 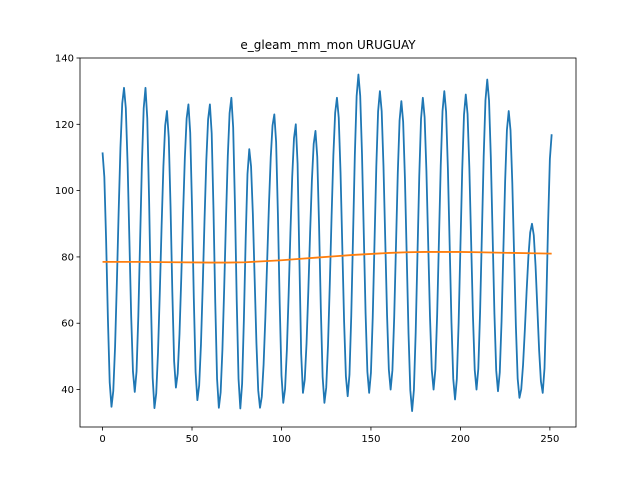 I want to click on x-tick-label: 200, so click(x=460, y=439).